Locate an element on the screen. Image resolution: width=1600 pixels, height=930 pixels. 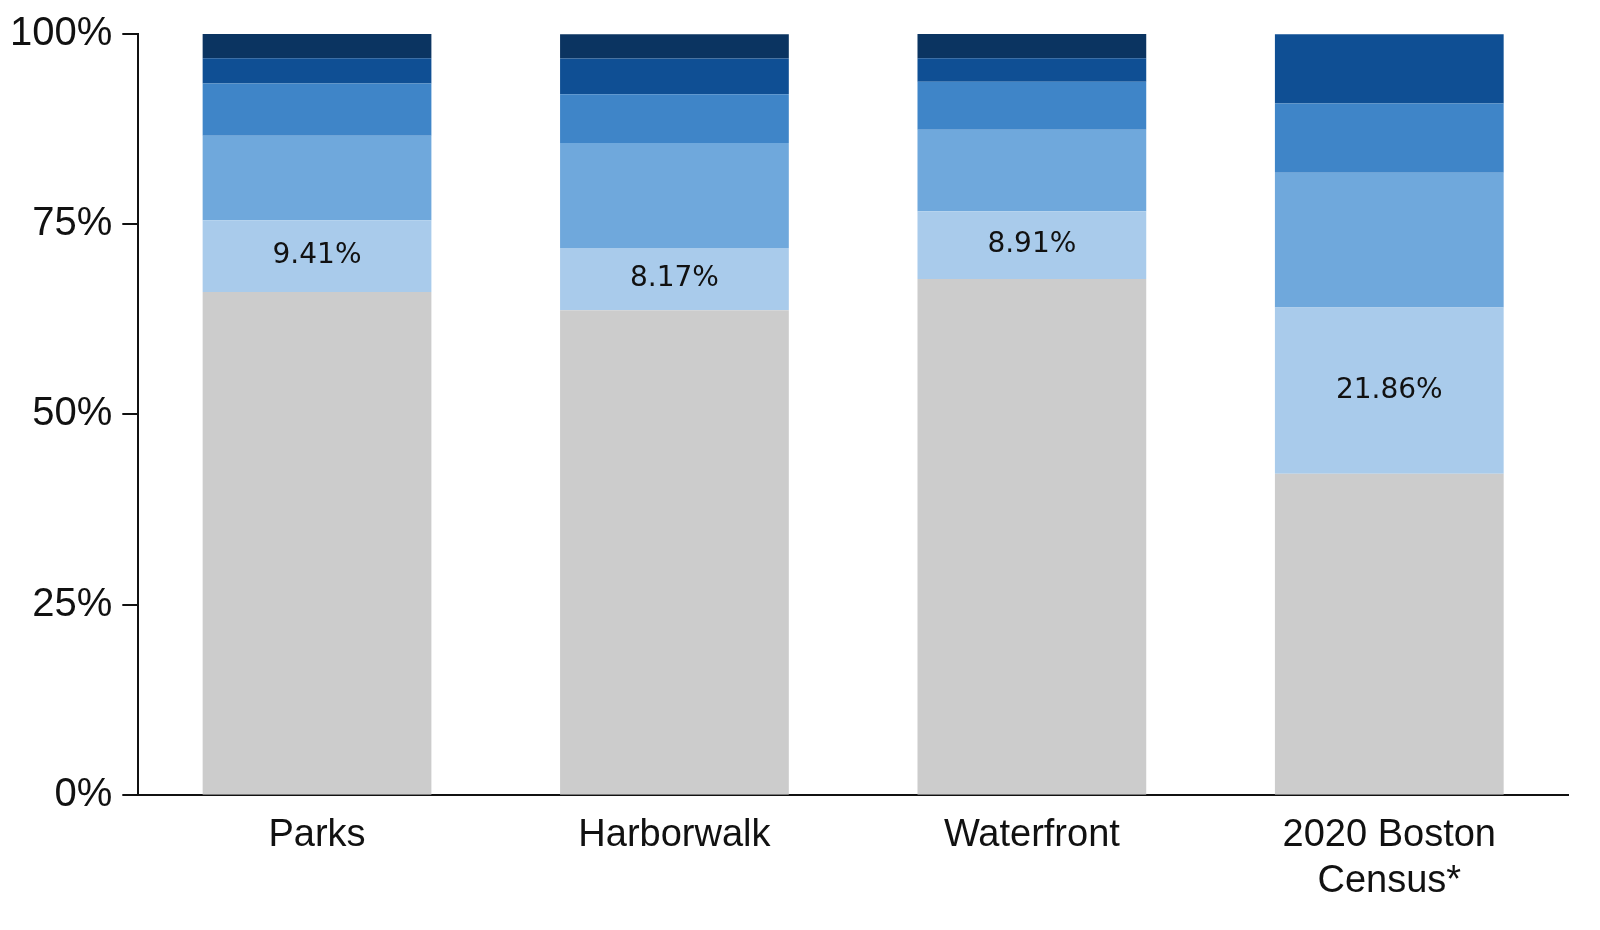
x-tick-label: Waterfront is located at coordinates (1032, 833).